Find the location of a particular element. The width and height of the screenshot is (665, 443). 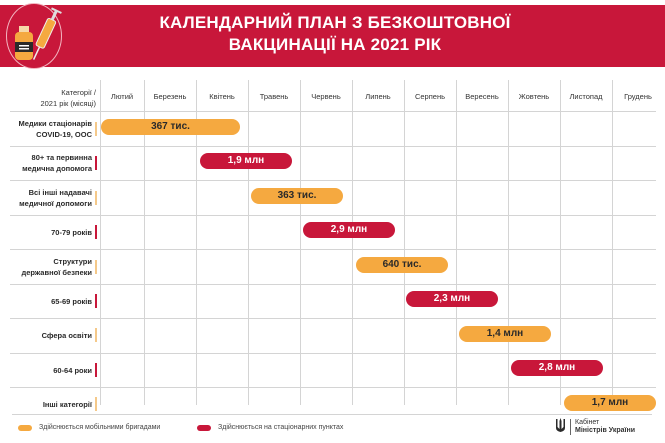

schedule-bar: 1,7 млн is located at coordinates (610, 403).